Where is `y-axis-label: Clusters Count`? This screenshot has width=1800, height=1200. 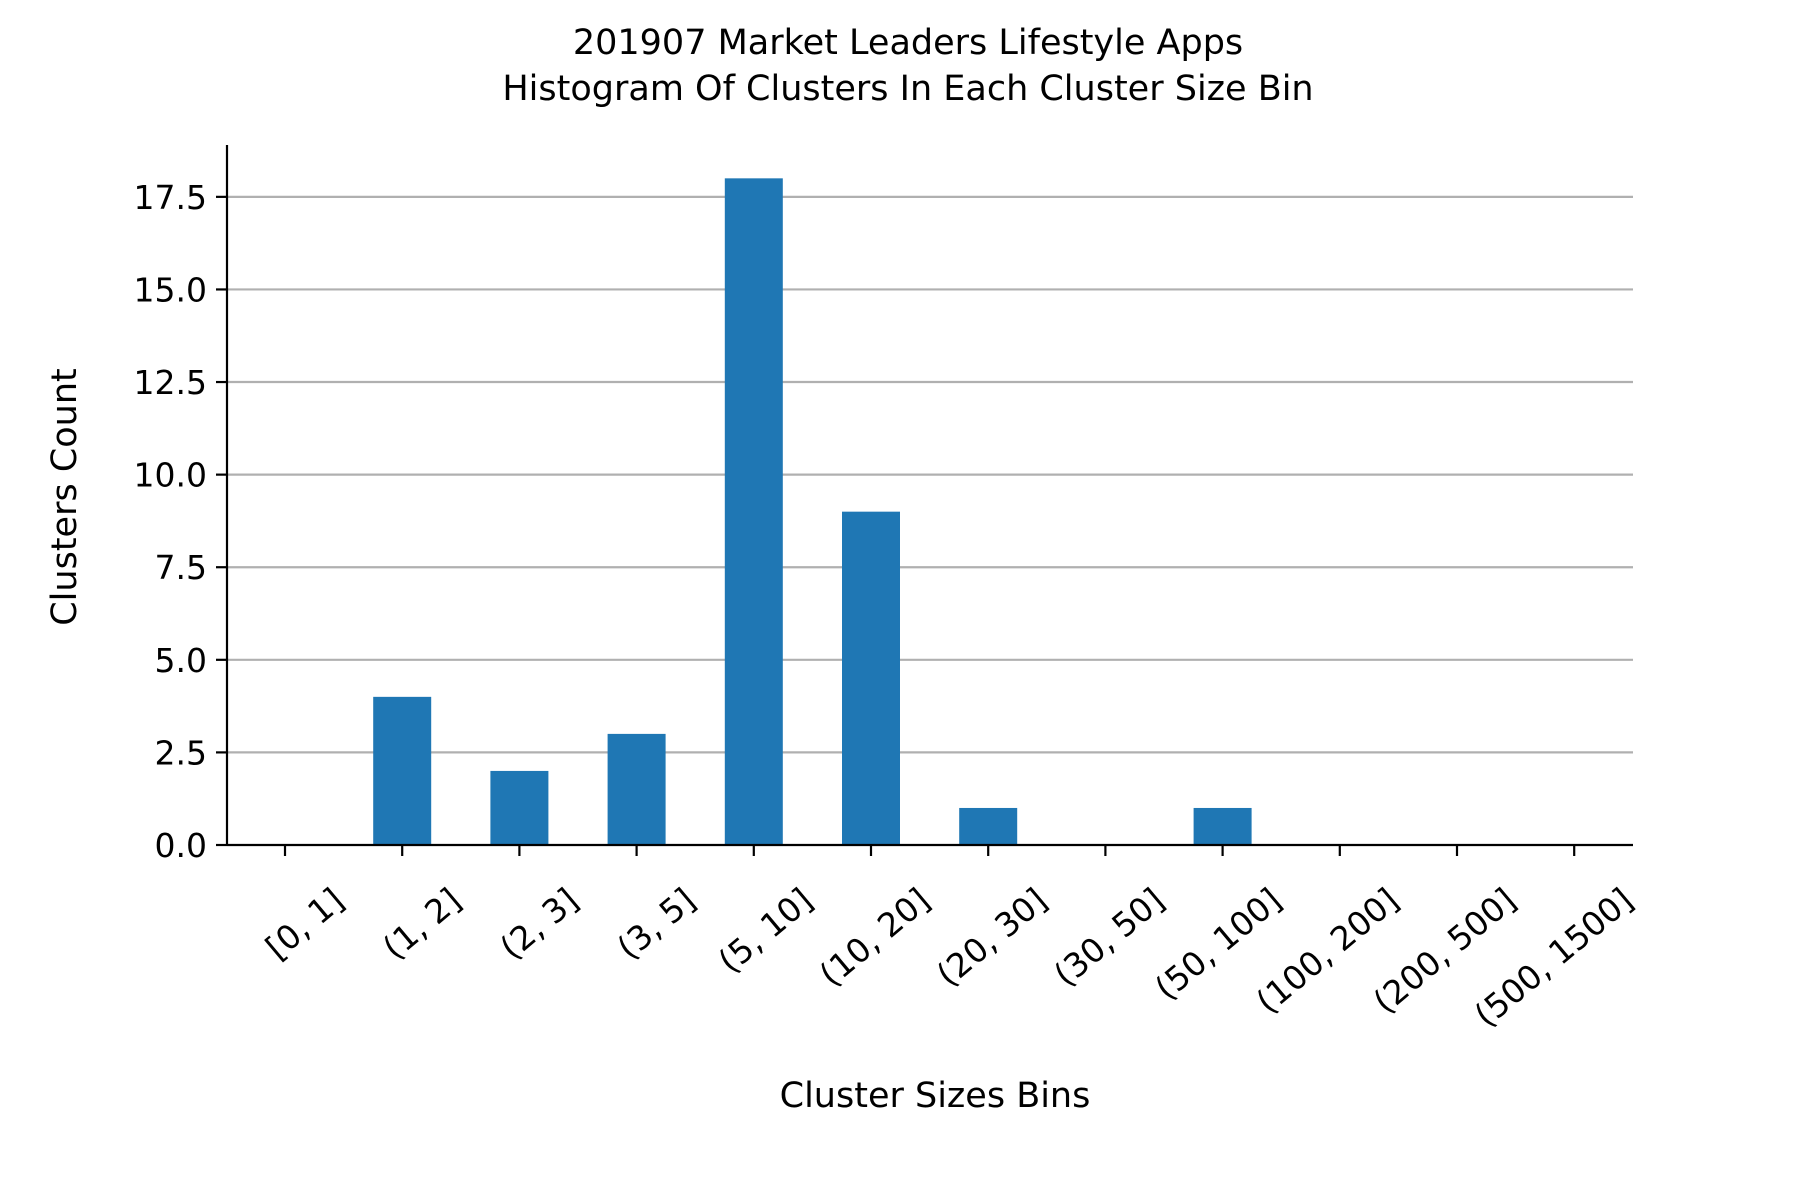
y-axis-label: Clusters Count is located at coordinates (65, 497).